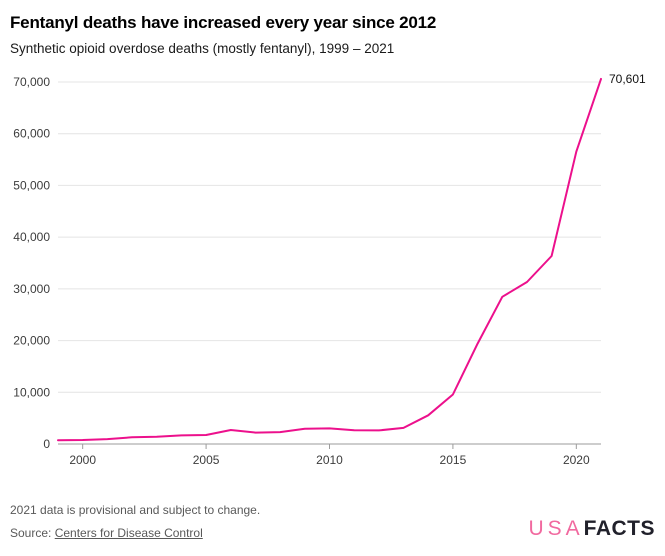 This screenshot has width=665, height=556. I want to click on y-tick-label: 60,000, so click(31, 134).